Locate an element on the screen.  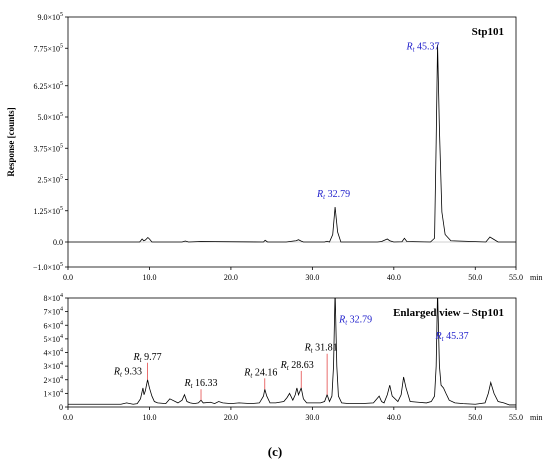
chart-title: Stp101 is located at coordinates (488, 32).